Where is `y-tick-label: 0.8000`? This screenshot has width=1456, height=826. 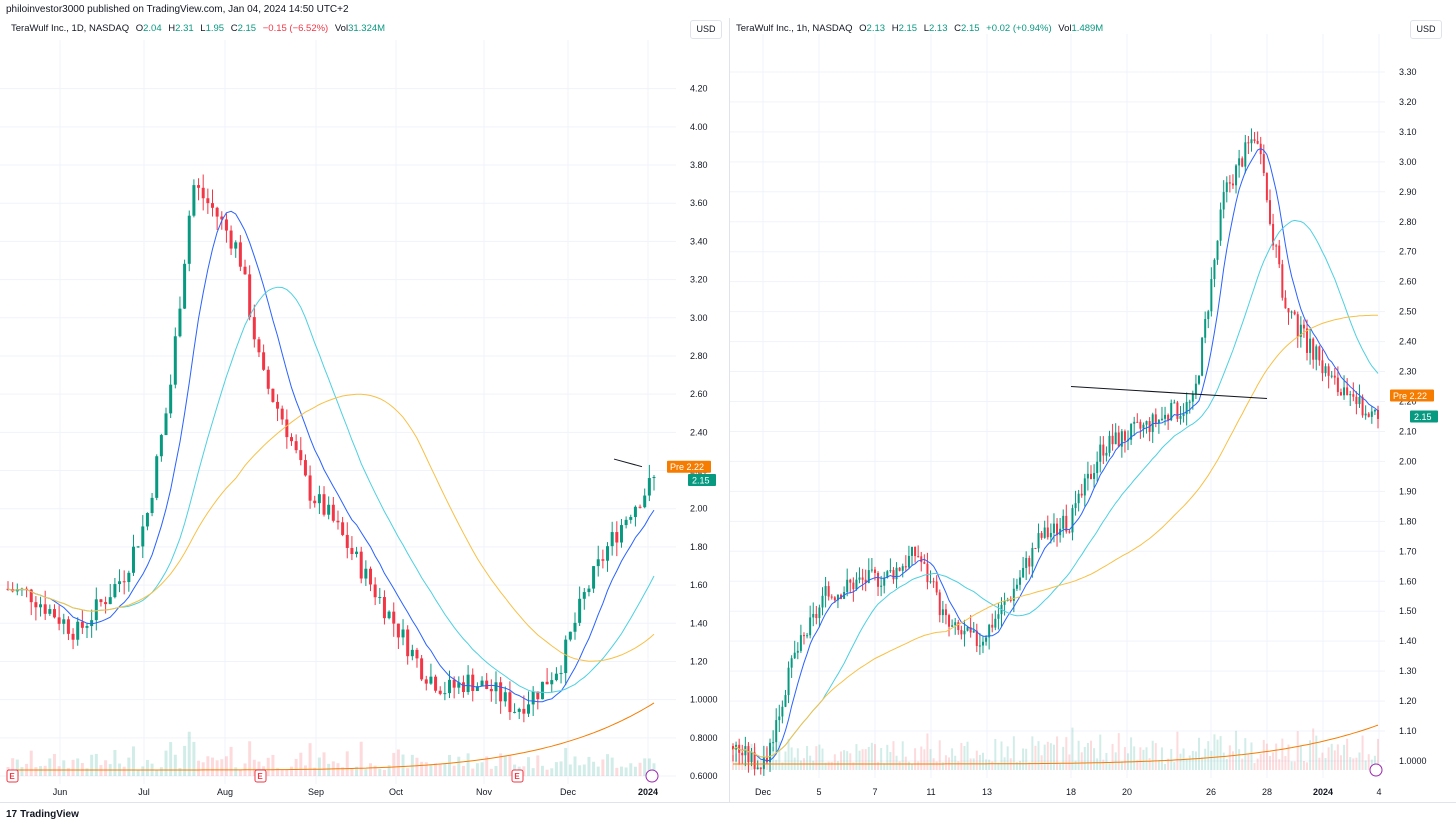 y-tick-label: 0.8000 is located at coordinates (704, 738).